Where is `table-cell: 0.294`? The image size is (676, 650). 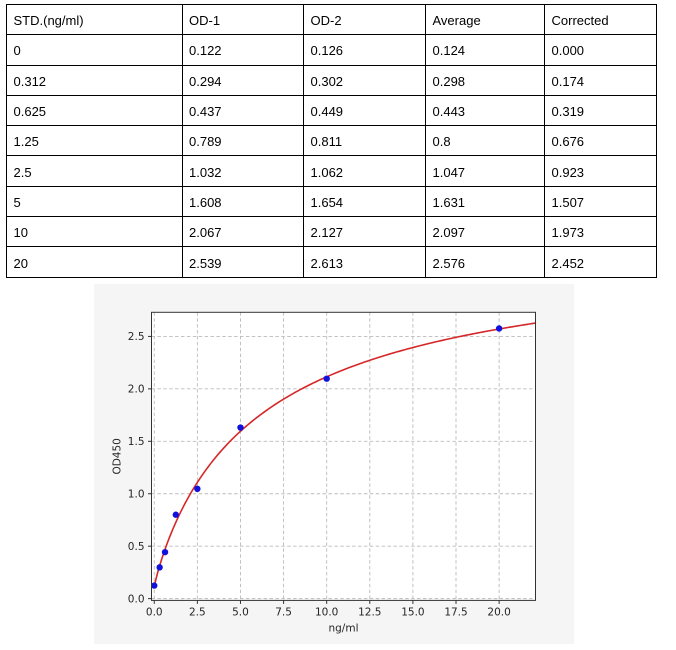
table-cell: 0.294 is located at coordinates (242, 80).